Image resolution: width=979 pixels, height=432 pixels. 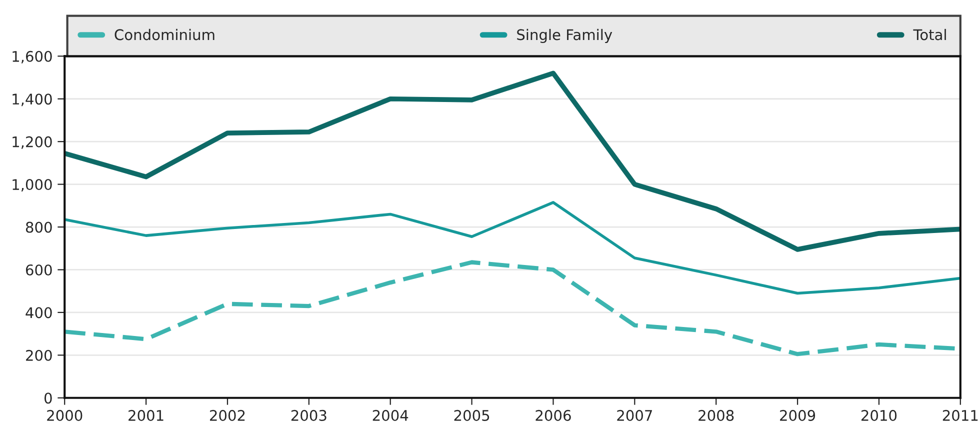 I want to click on x-tick-label: 2003, so click(x=308, y=415).